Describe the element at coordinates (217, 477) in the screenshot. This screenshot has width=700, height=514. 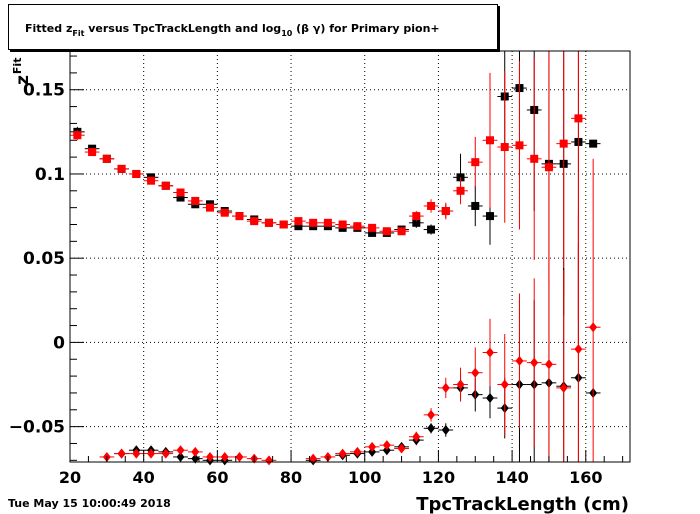
I see `x-tick-label: 60` at that location.